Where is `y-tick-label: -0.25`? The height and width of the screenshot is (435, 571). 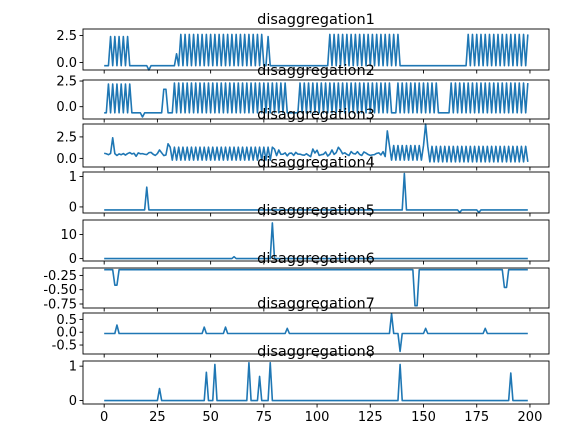
y-tick-label: -0.25 is located at coordinates (60, 276).